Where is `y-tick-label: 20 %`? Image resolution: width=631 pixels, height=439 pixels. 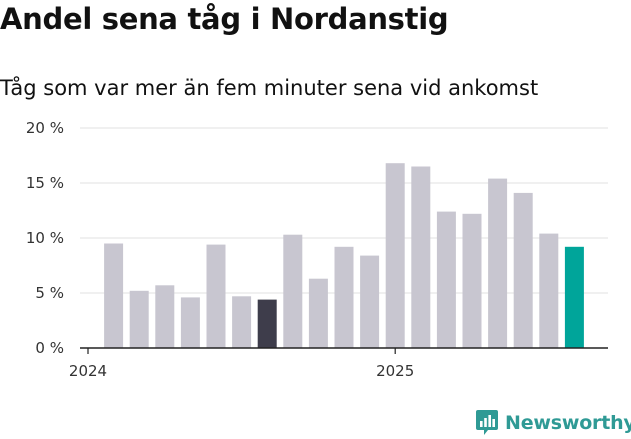 y-tick-label: 20 % is located at coordinates (45, 128).